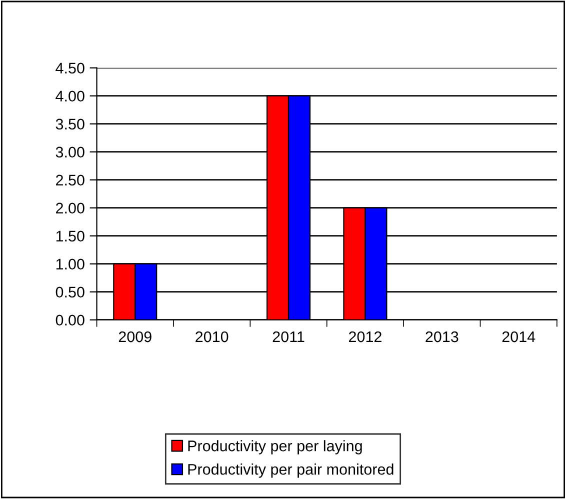 Image resolution: width=566 pixels, height=499 pixels. I want to click on y-tick-label: 2.50, so click(70, 180).